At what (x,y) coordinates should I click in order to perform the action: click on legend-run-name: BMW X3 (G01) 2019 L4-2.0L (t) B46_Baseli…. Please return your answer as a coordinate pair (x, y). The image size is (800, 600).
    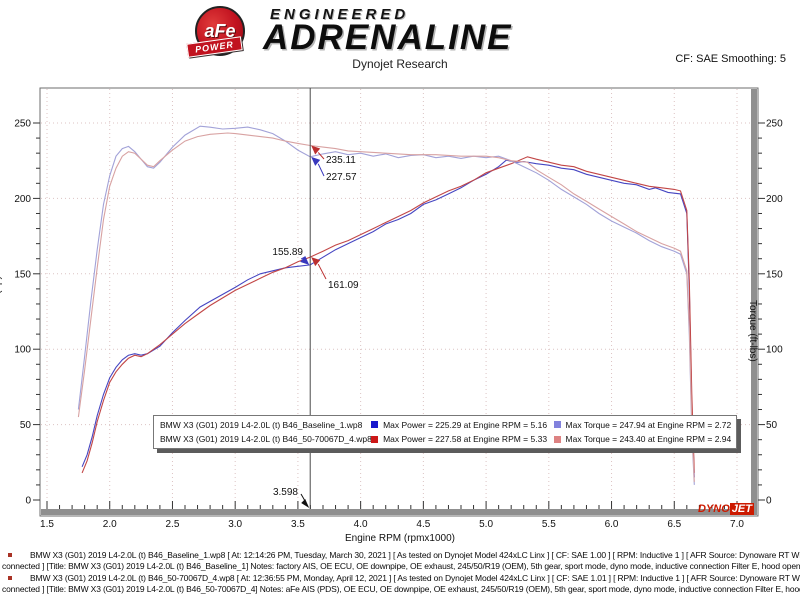
    Looking at the image, I should click on (261, 424).